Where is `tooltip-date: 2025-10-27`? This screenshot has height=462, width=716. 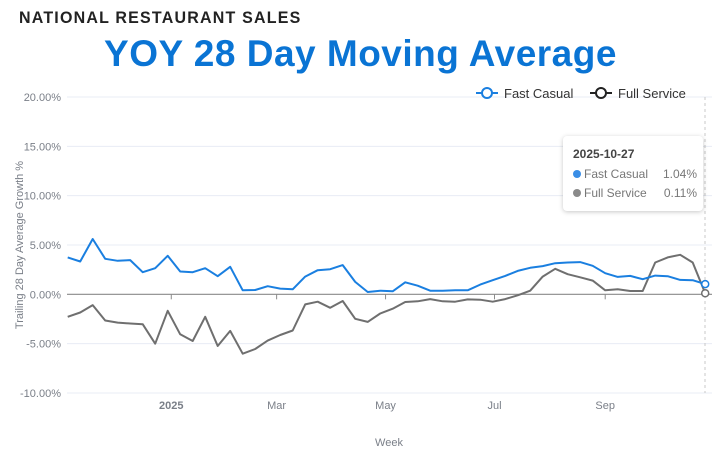
tooltip-date: 2025-10-27 is located at coordinates (604, 154).